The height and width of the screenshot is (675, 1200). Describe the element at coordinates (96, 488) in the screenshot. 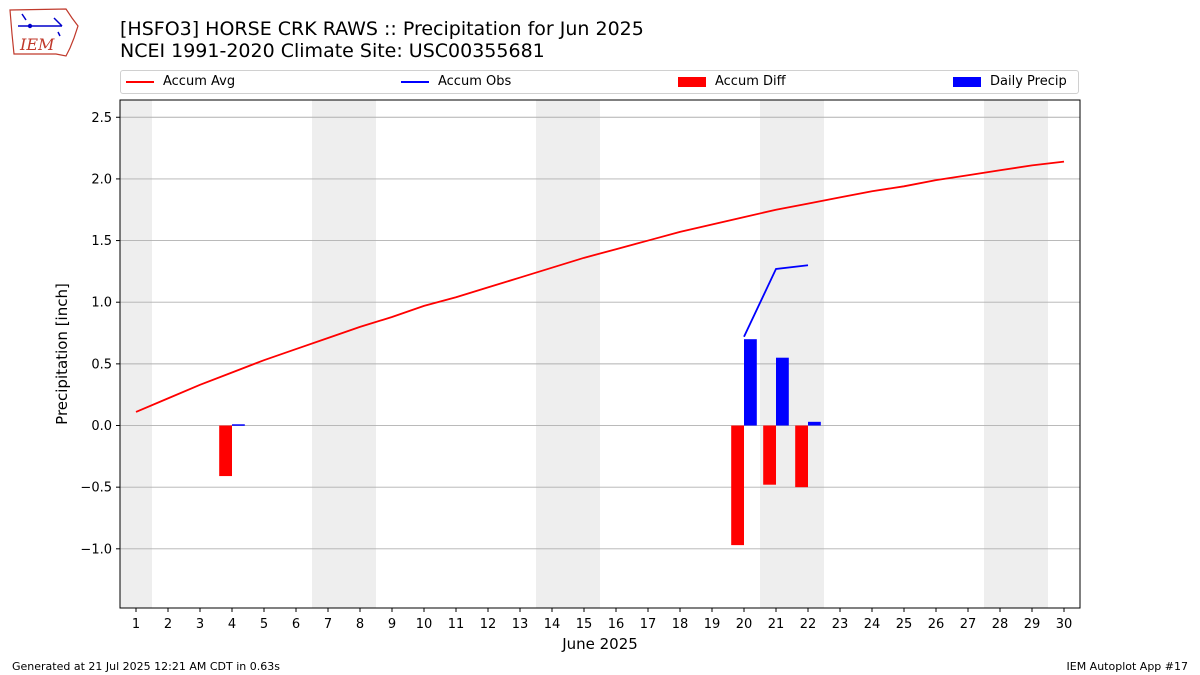

I see `y-tick-label: −0.5` at that location.